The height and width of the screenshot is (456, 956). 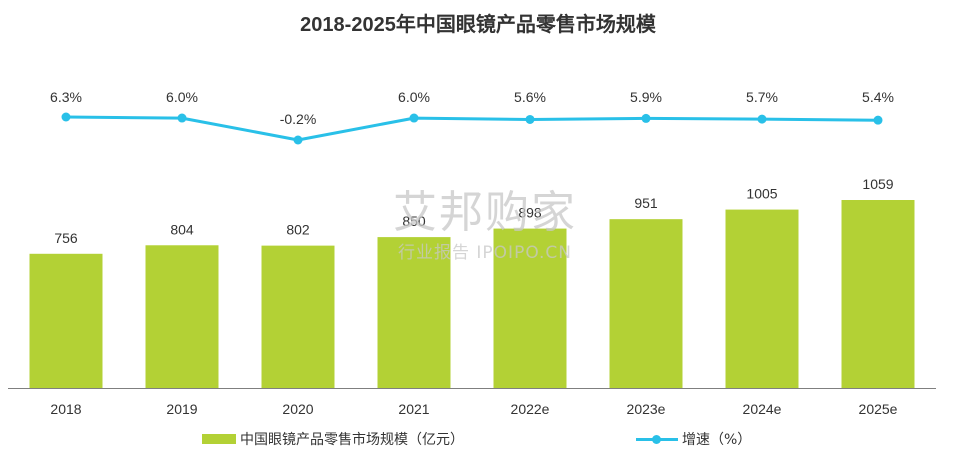 I want to click on bar-value-label: 1005, so click(x=761, y=194).